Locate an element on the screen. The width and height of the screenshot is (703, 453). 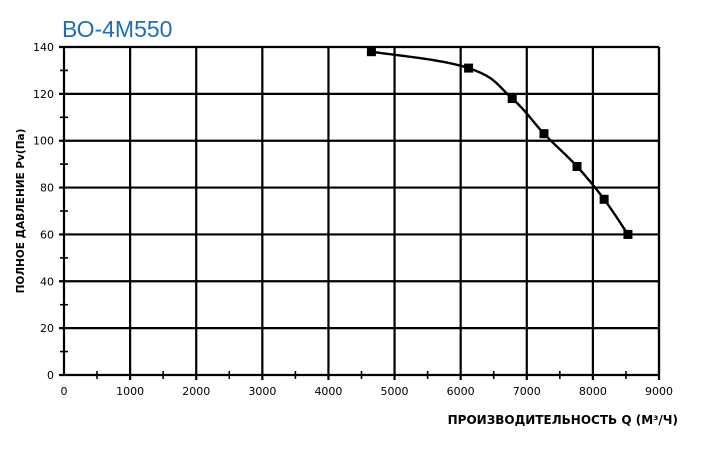
y-tick-label: 140 is located at coordinates (43, 47).